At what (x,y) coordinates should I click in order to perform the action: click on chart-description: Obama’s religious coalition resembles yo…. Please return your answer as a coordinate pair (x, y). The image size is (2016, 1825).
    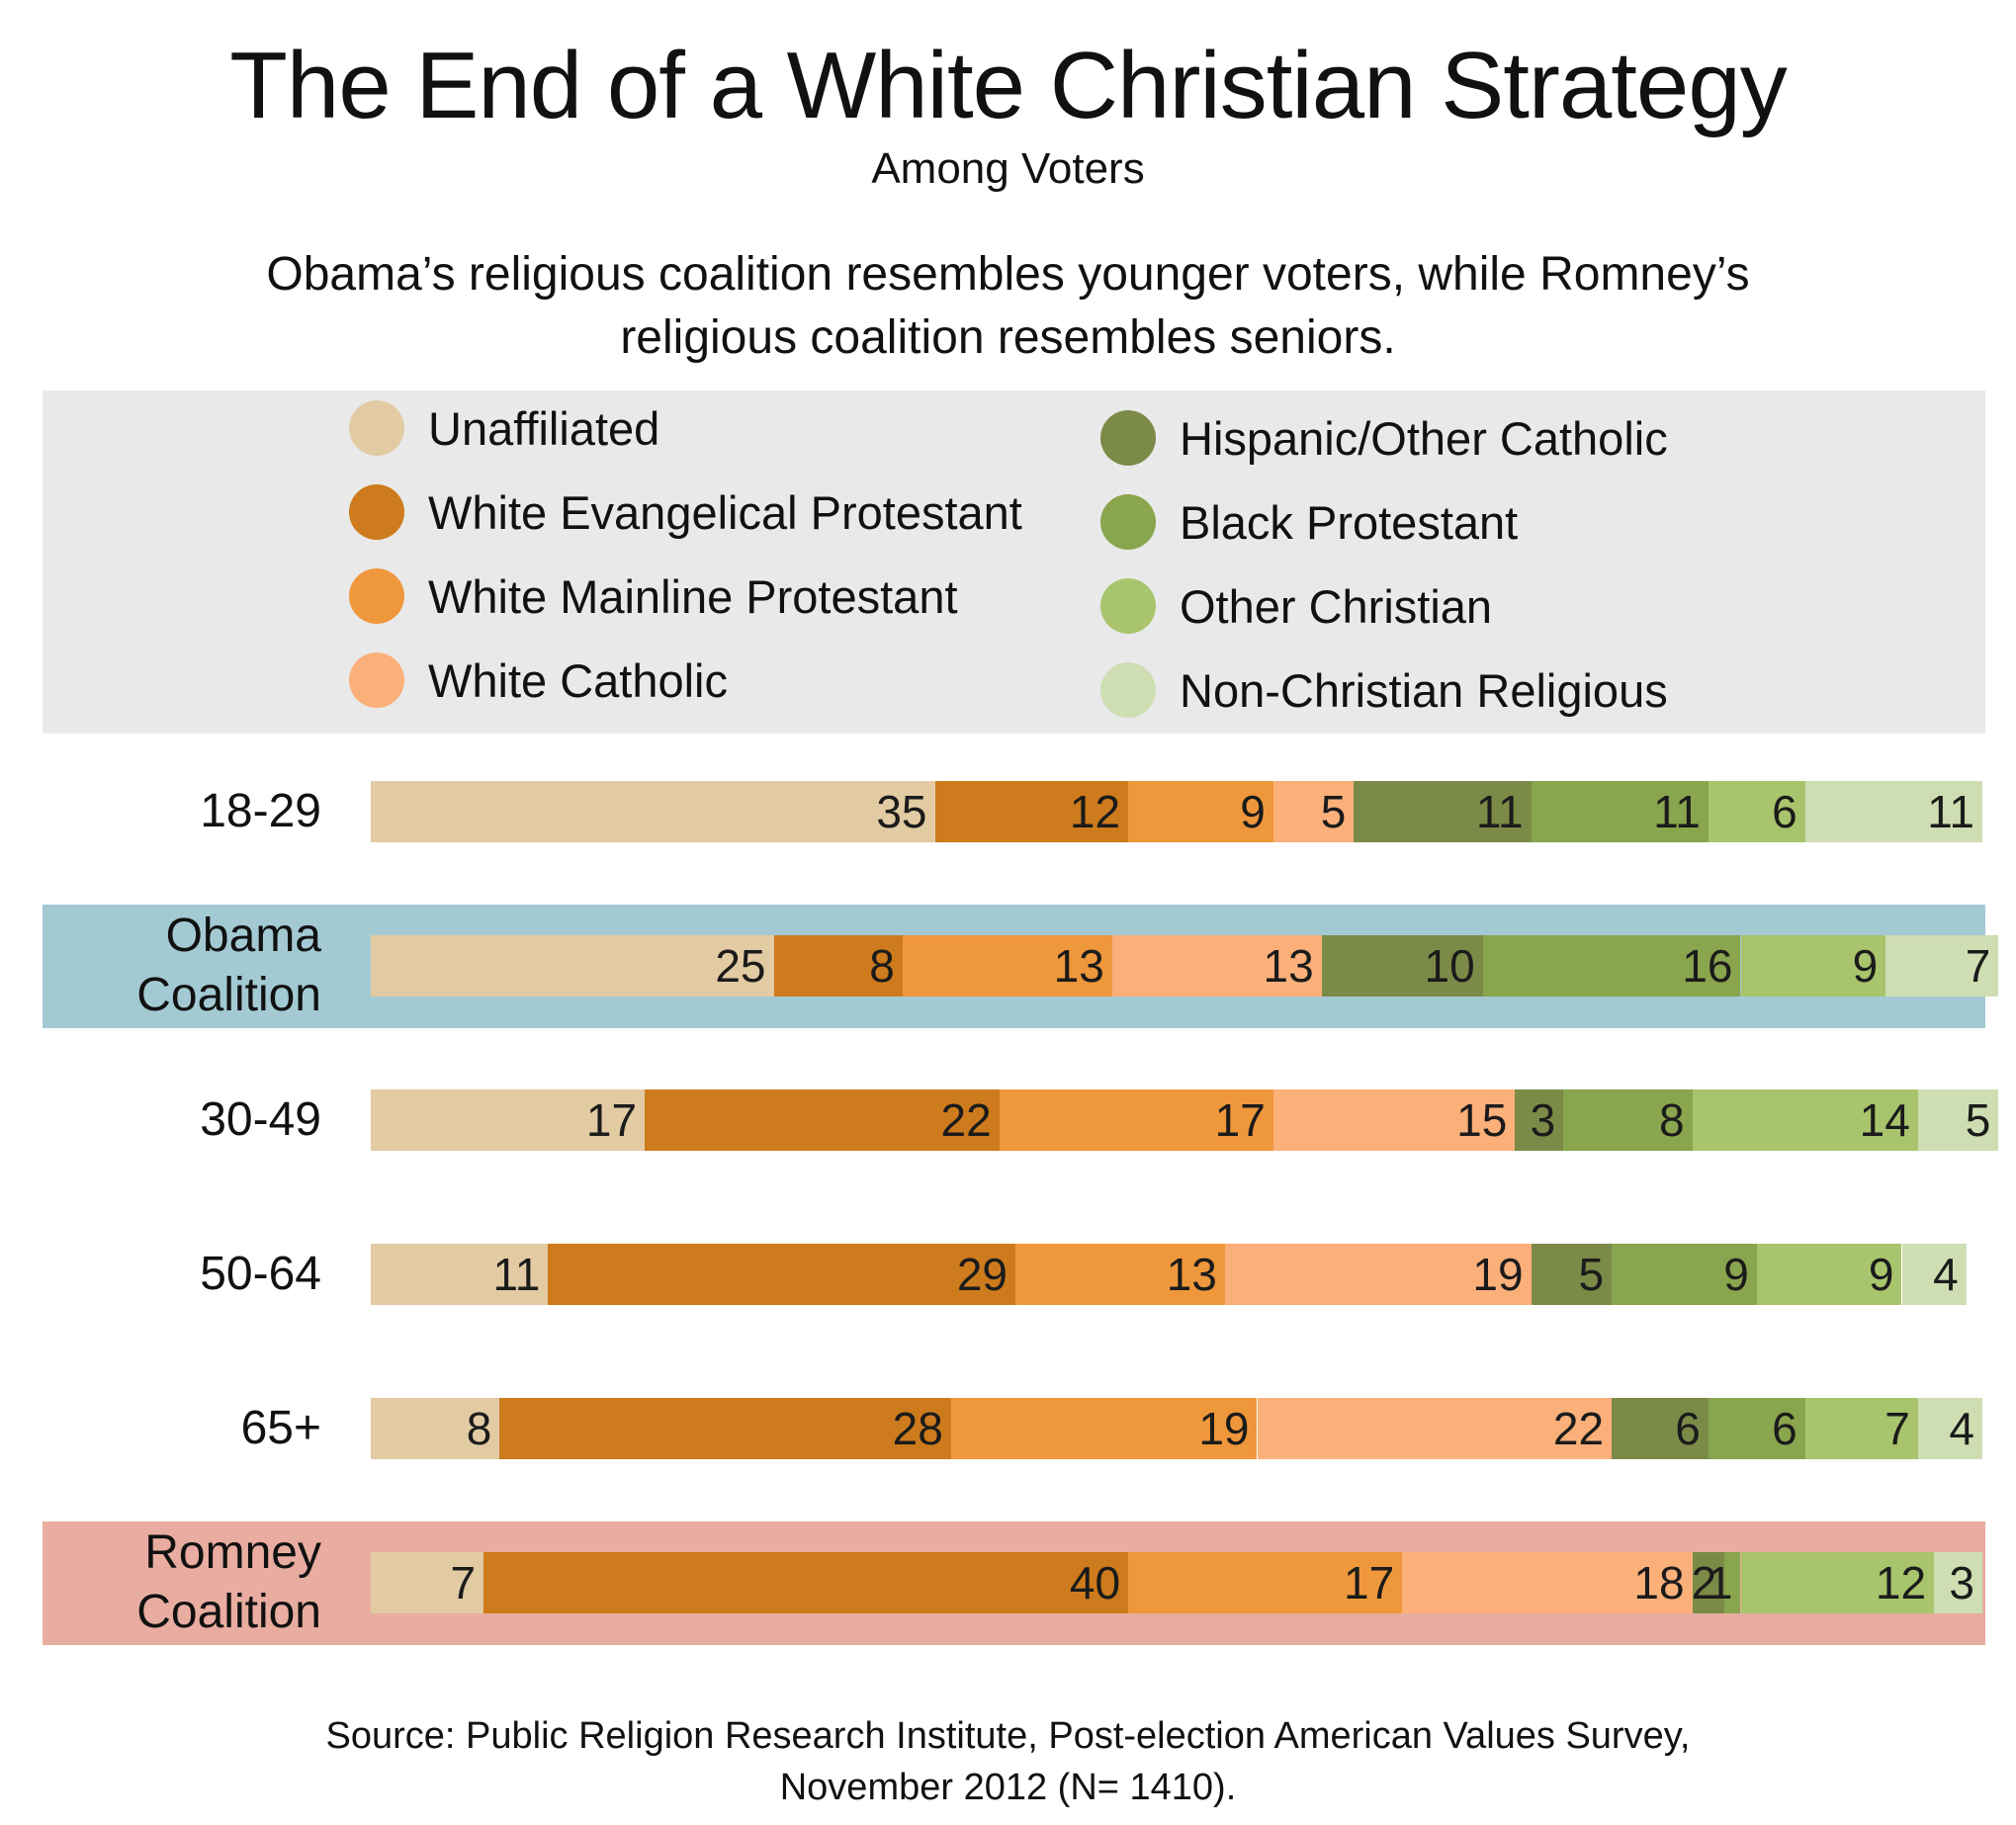
    Looking at the image, I should click on (1008, 306).